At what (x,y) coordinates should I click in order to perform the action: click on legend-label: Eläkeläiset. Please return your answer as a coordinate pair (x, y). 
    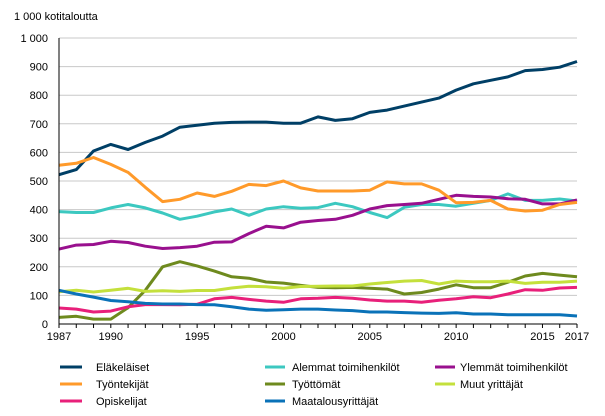
    Looking at the image, I should click on (122, 368).